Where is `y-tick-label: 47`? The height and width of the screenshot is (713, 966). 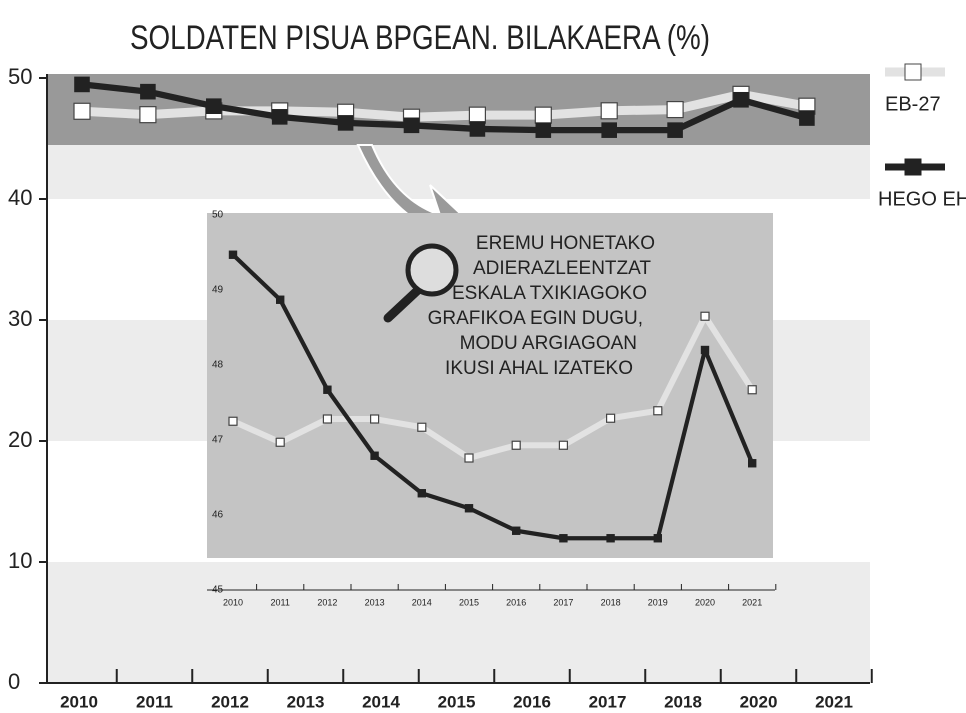 y-tick-label: 47 is located at coordinates (218, 440).